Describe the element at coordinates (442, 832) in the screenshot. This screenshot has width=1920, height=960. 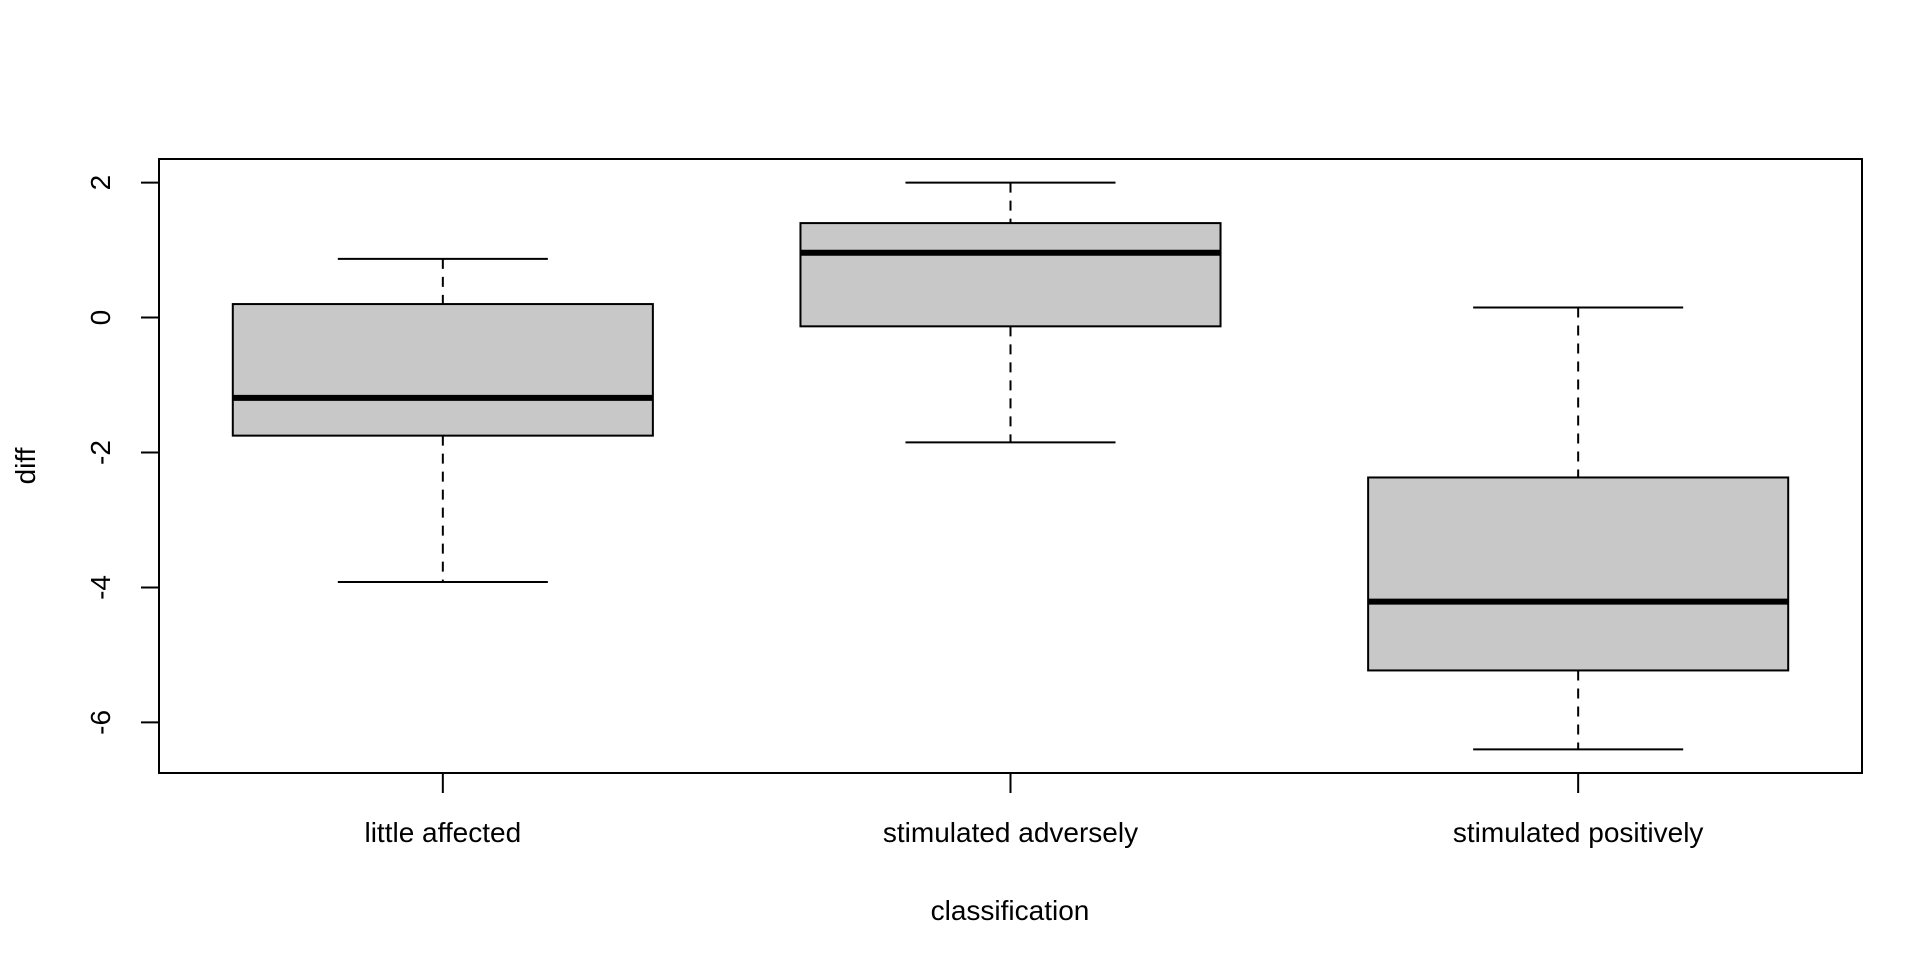
I see `x-tick-label: little affected` at that location.